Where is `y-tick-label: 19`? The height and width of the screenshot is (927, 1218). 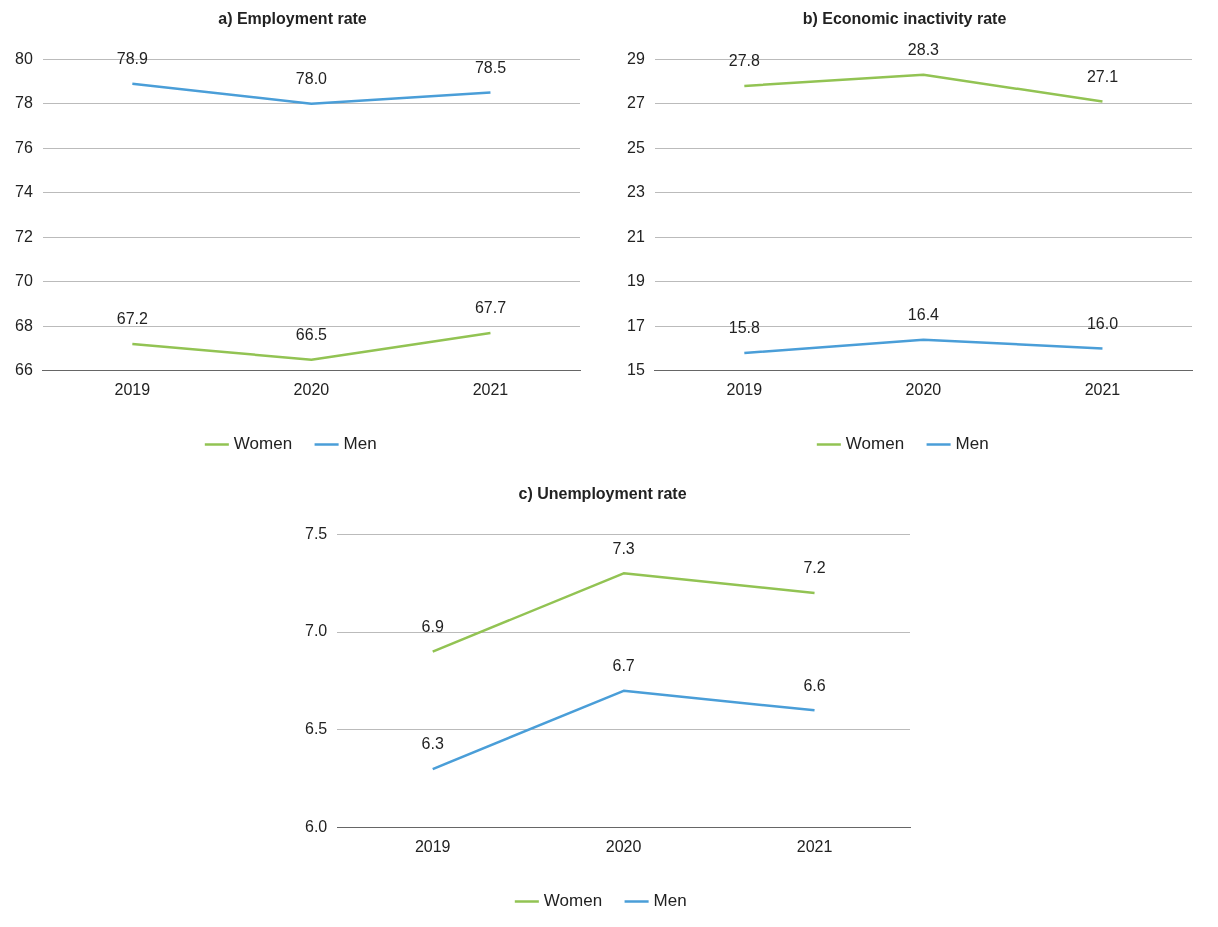
y-tick-label: 19 is located at coordinates (636, 281).